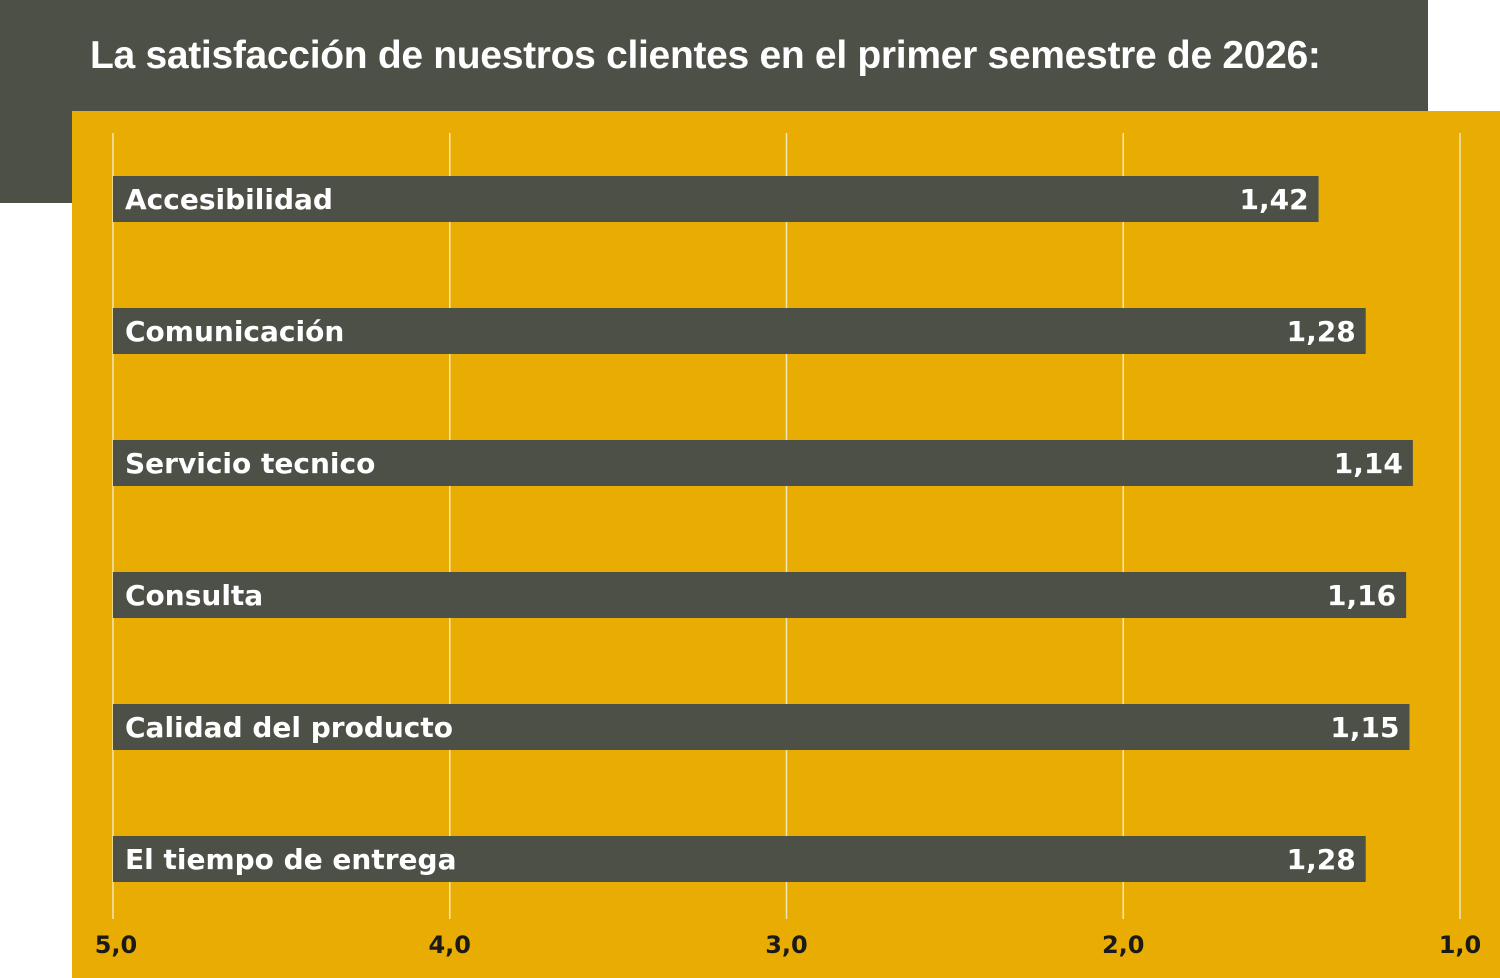 Image resolution: width=1500 pixels, height=978 pixels. I want to click on bar-category-label: Comunicación, so click(234, 331).